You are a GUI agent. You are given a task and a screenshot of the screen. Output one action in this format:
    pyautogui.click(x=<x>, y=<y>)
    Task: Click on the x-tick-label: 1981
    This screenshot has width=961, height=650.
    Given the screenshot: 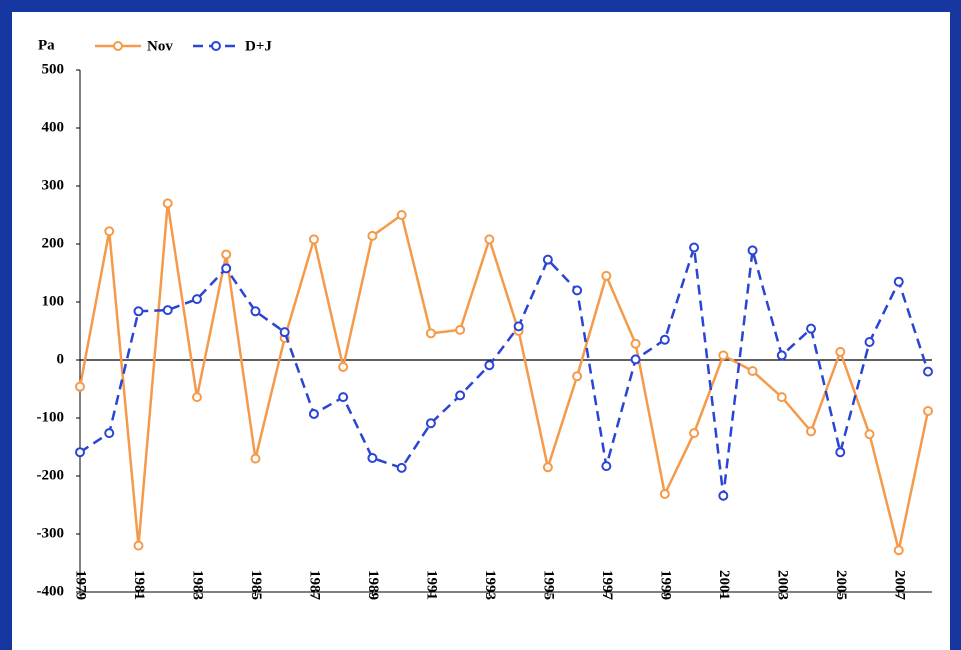 What is the action you would take?
    pyautogui.click(x=139, y=585)
    